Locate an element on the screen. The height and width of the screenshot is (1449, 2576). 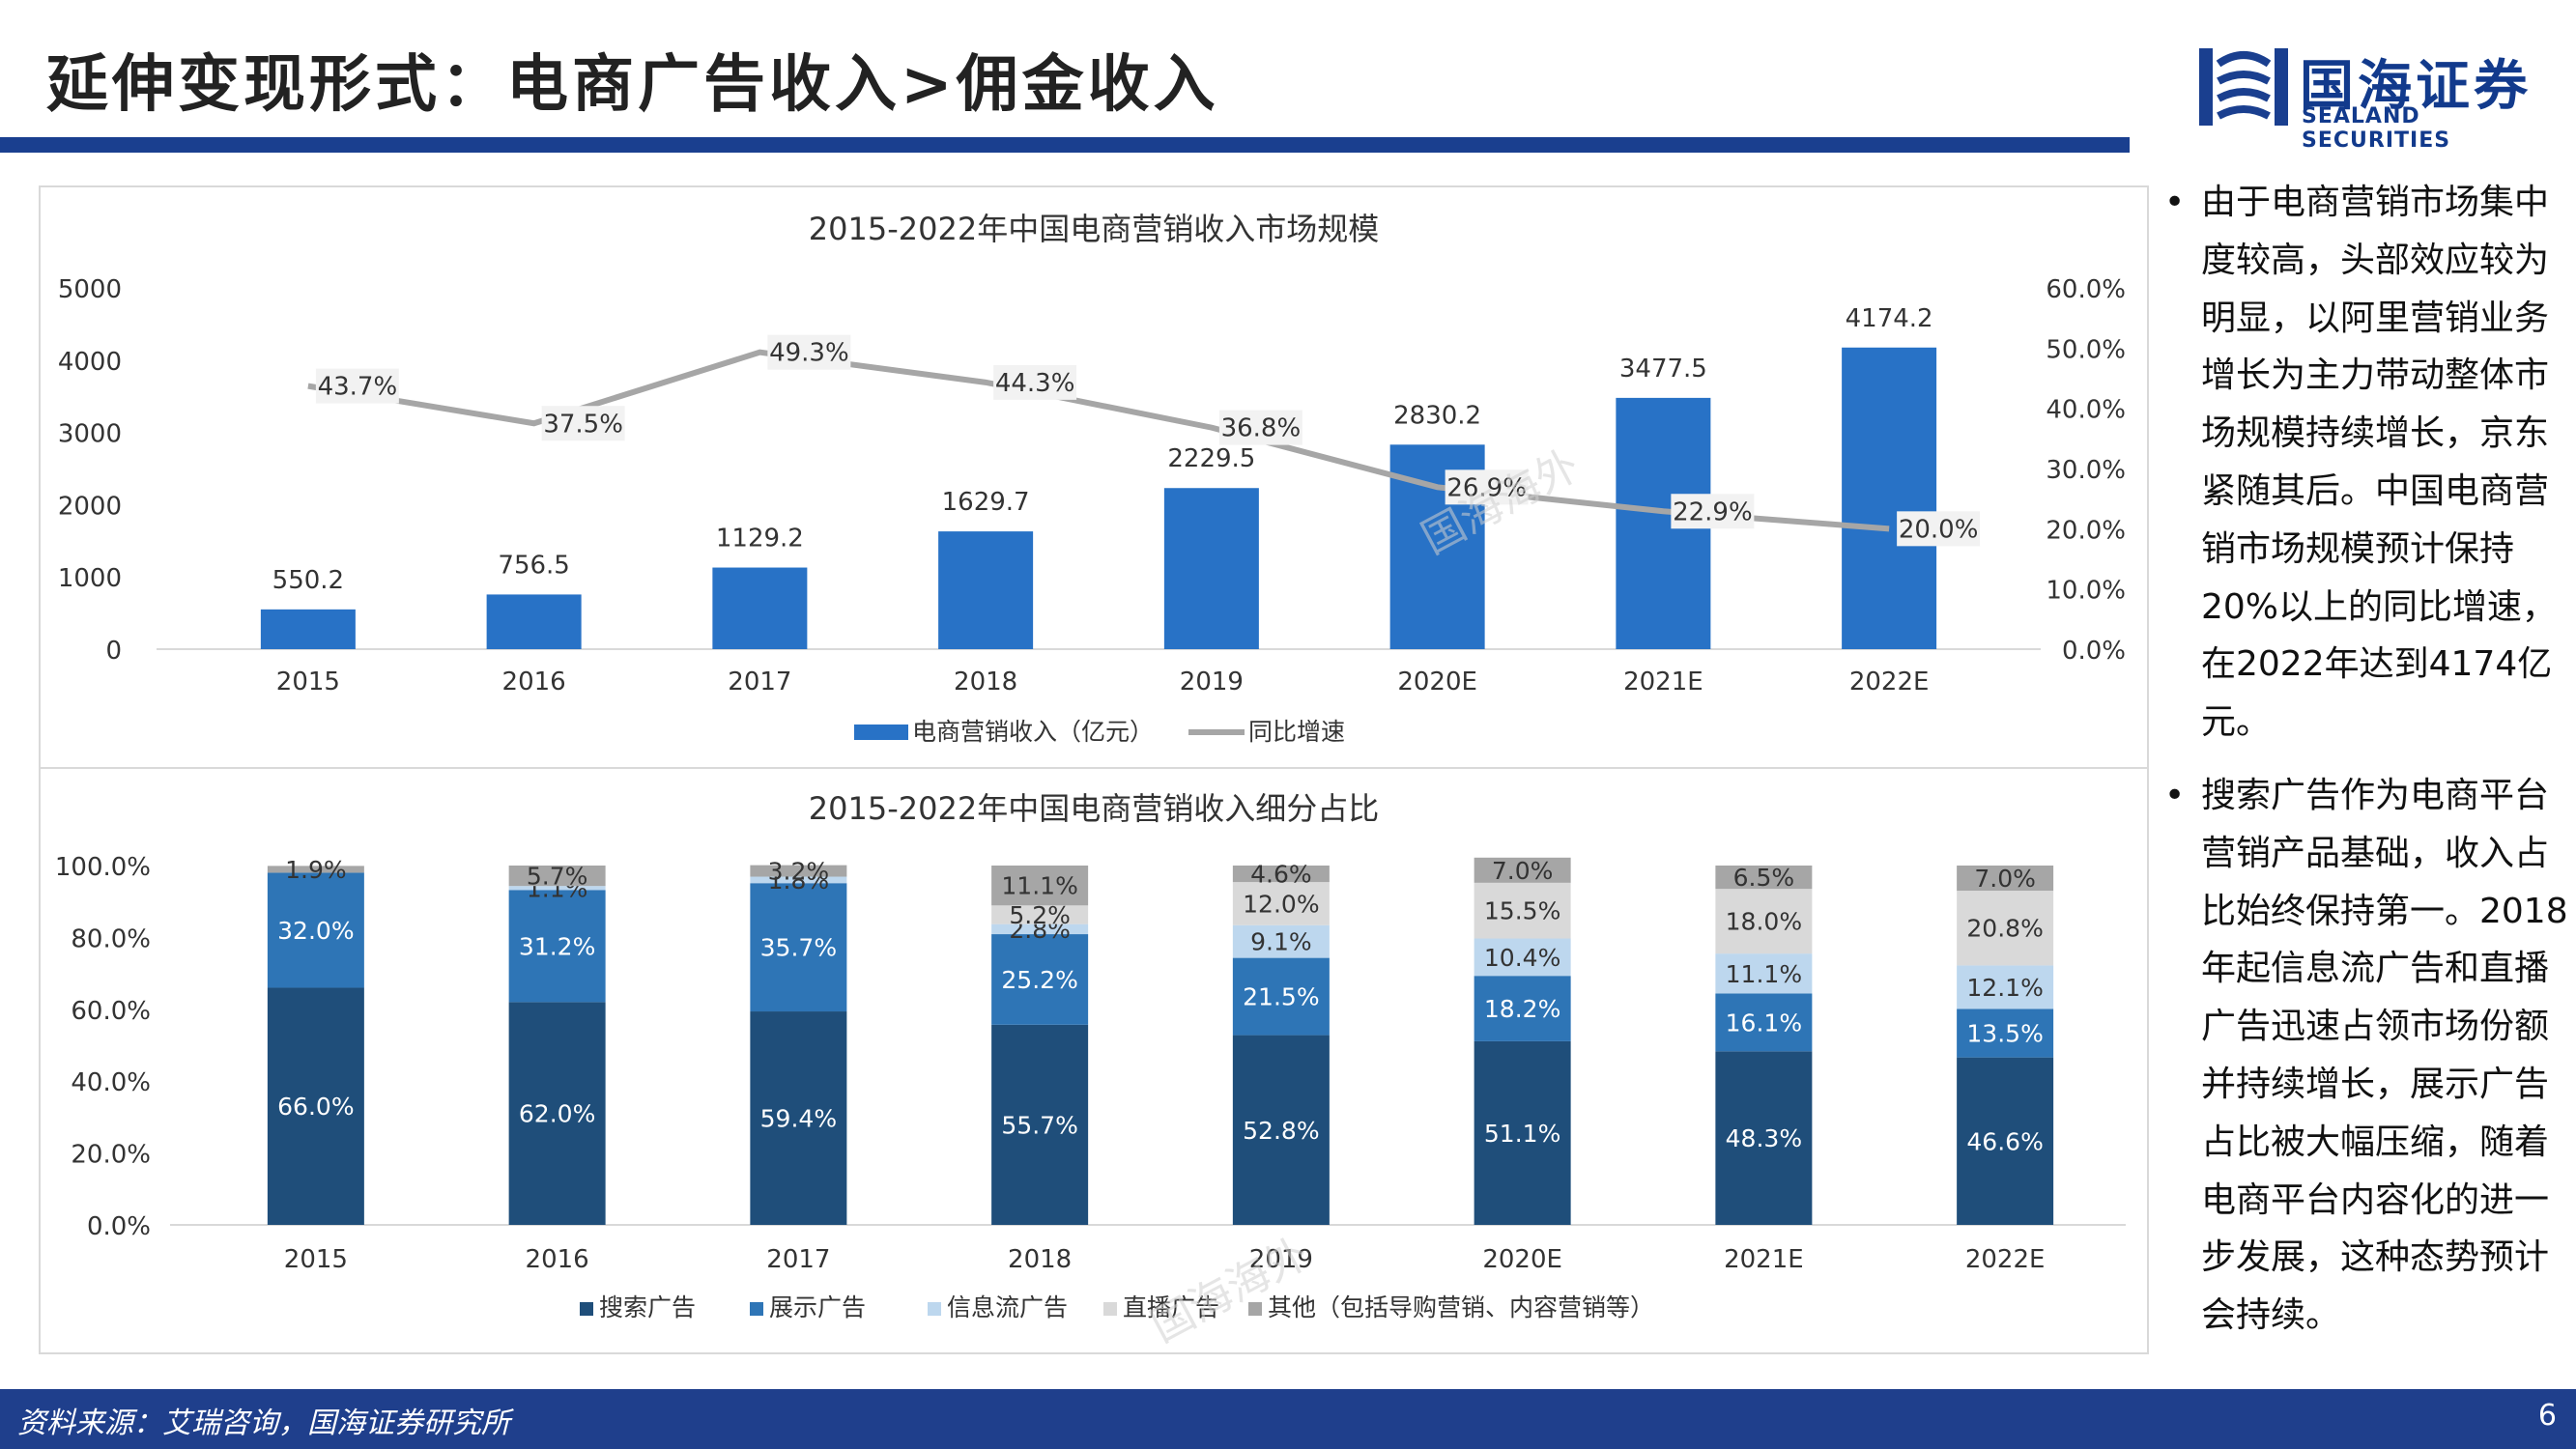
line-data-label: 20.0% is located at coordinates (1939, 529).